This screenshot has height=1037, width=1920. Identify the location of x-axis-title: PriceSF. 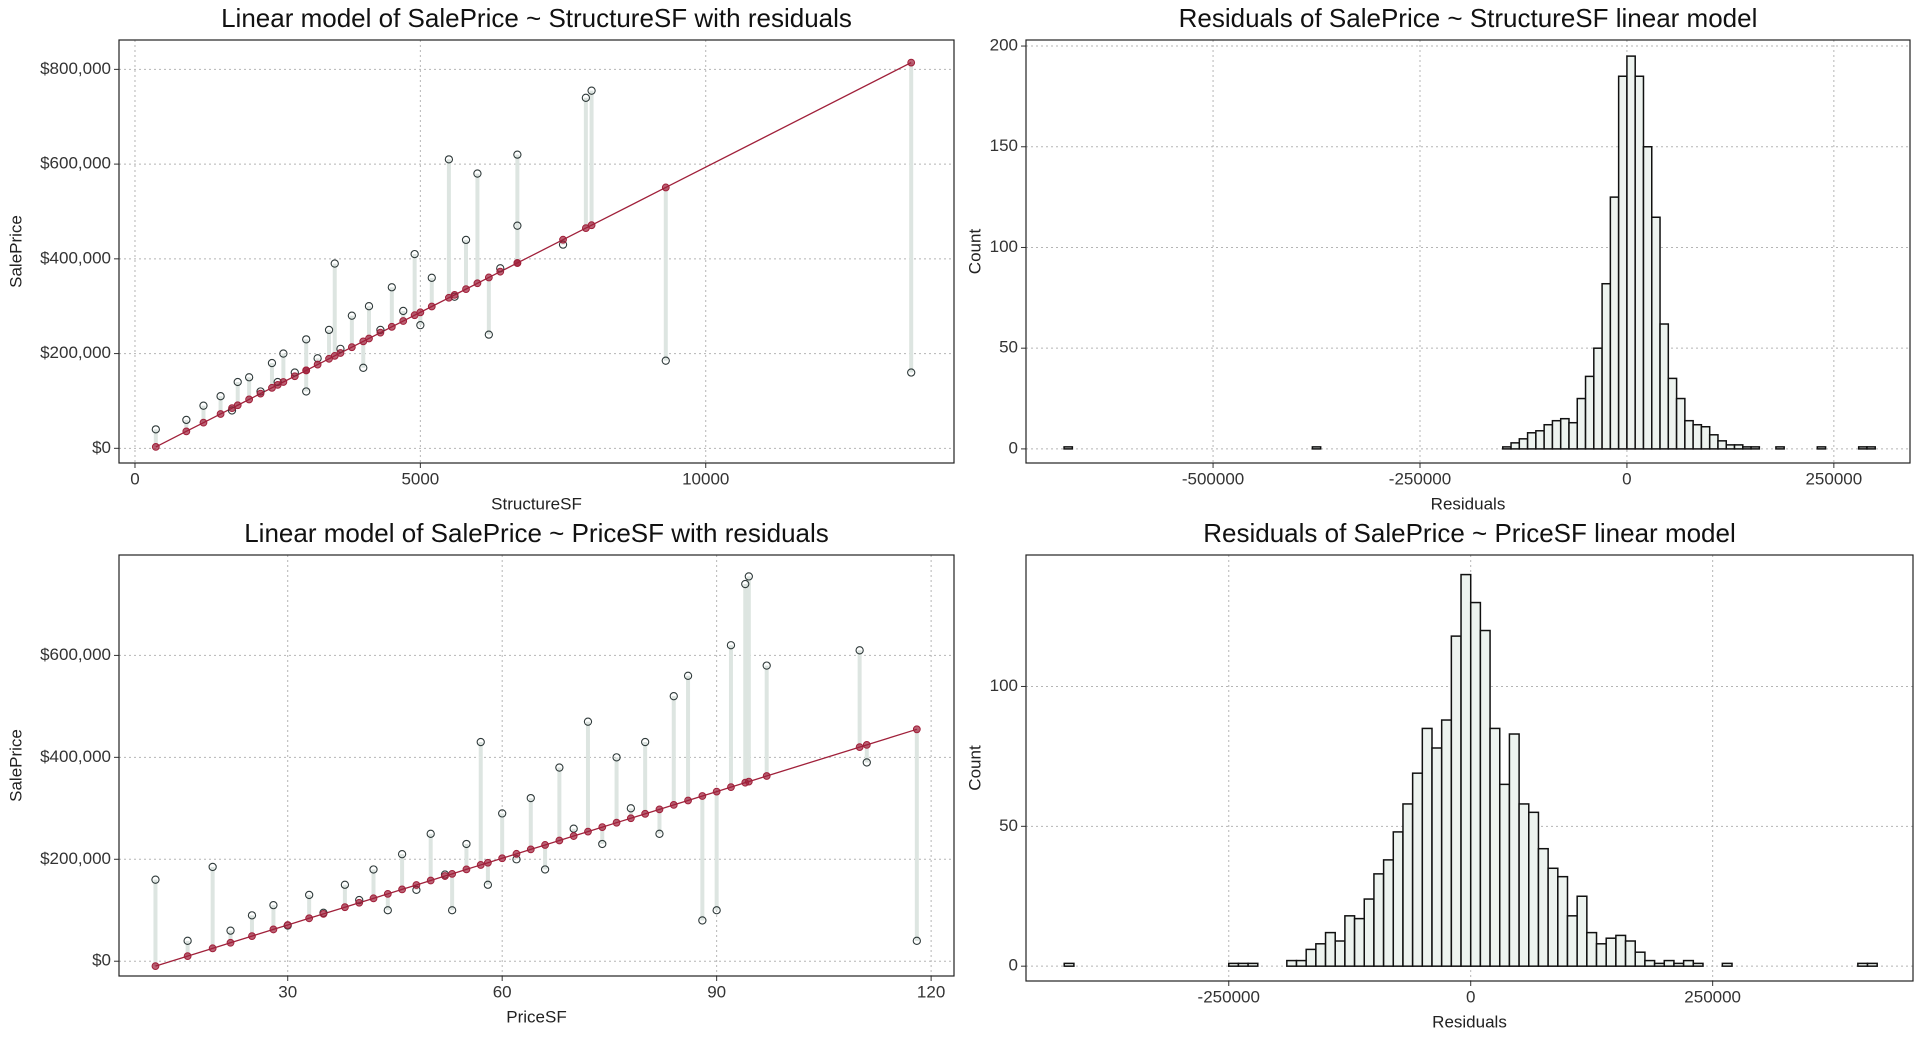
(536, 1016).